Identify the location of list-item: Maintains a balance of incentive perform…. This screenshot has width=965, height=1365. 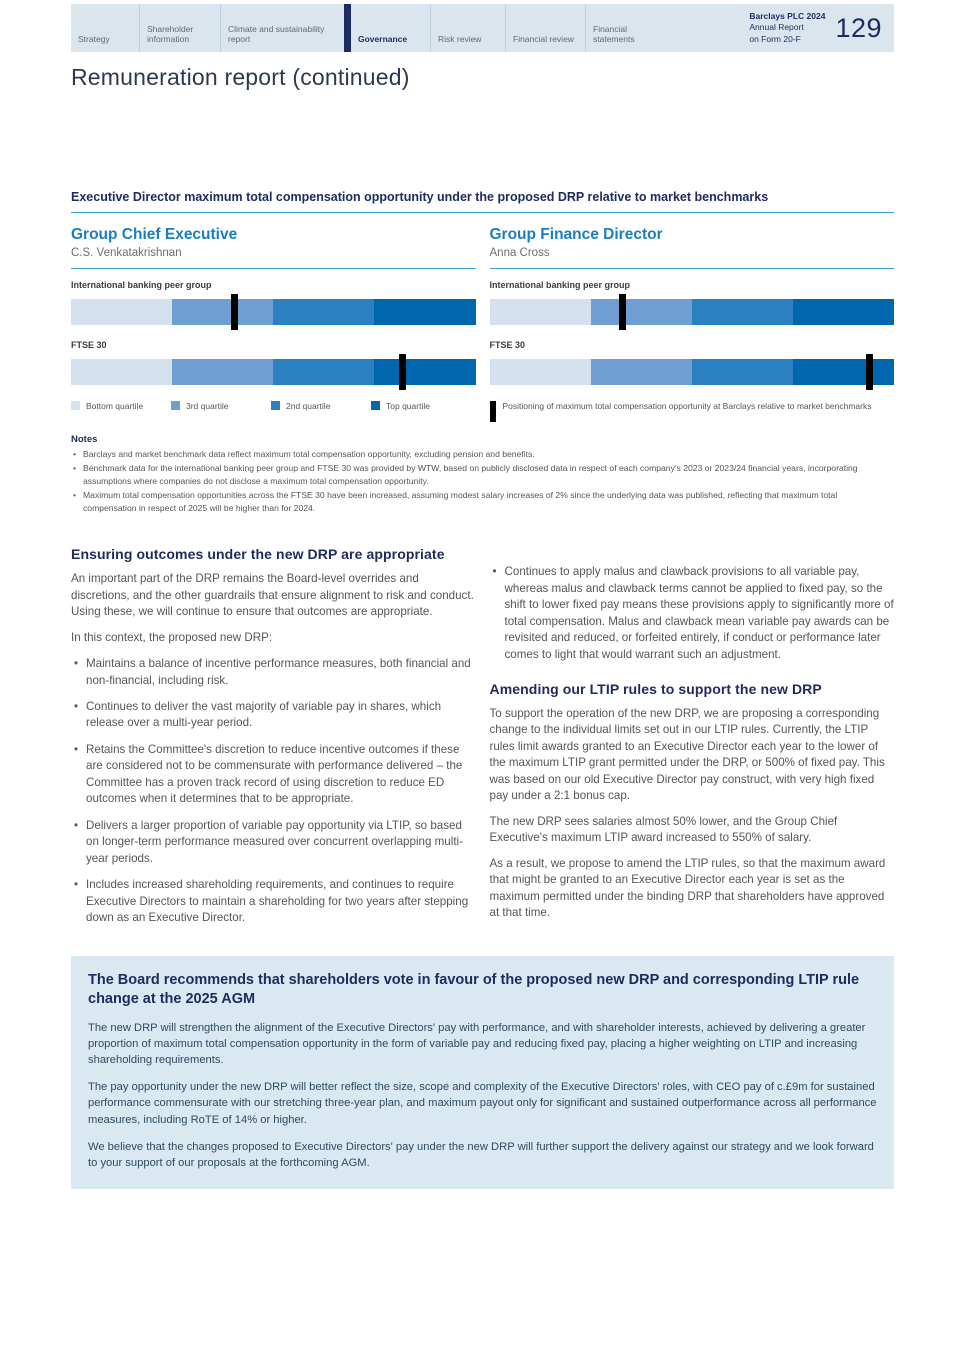
(273, 672).